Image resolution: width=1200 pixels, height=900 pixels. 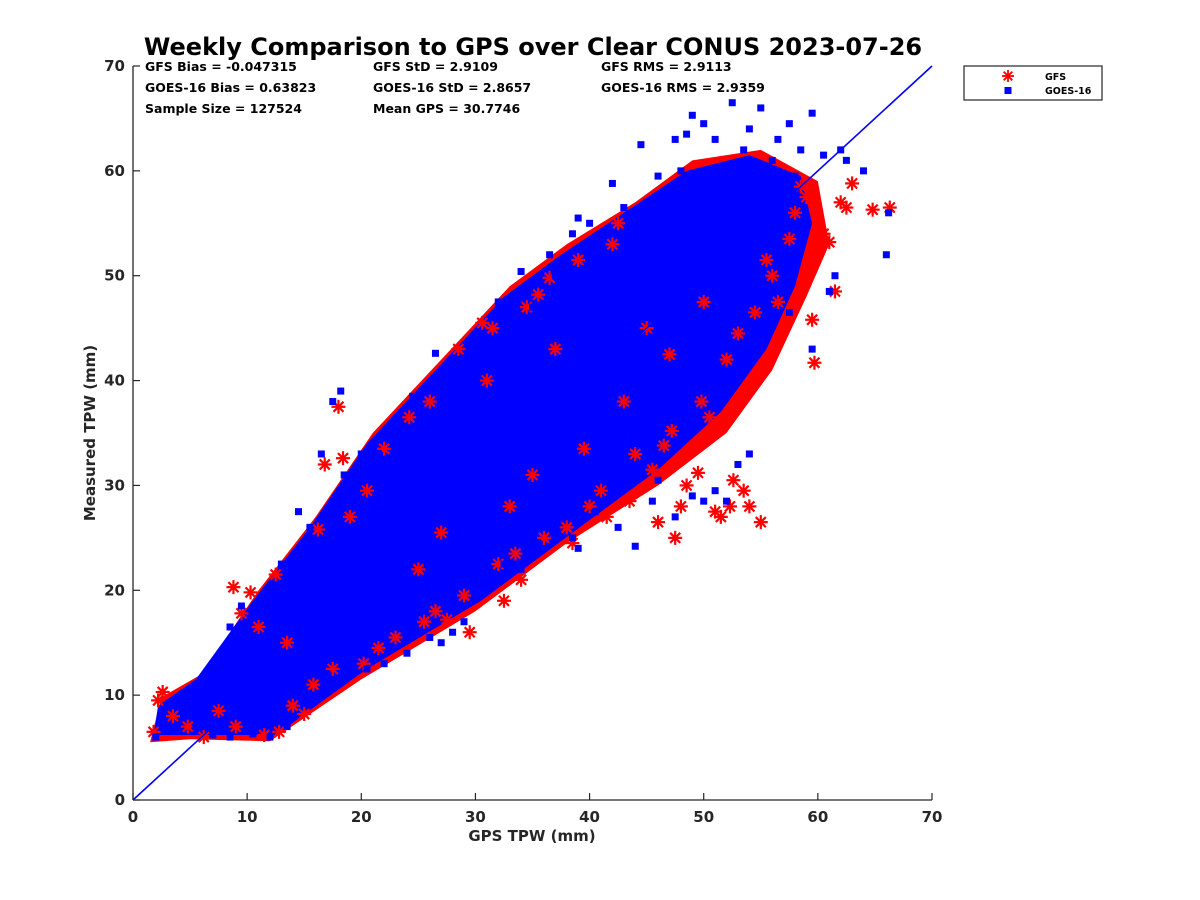 What do you see at coordinates (114, 590) in the screenshot?
I see `y-tick-label: 20` at bounding box center [114, 590].